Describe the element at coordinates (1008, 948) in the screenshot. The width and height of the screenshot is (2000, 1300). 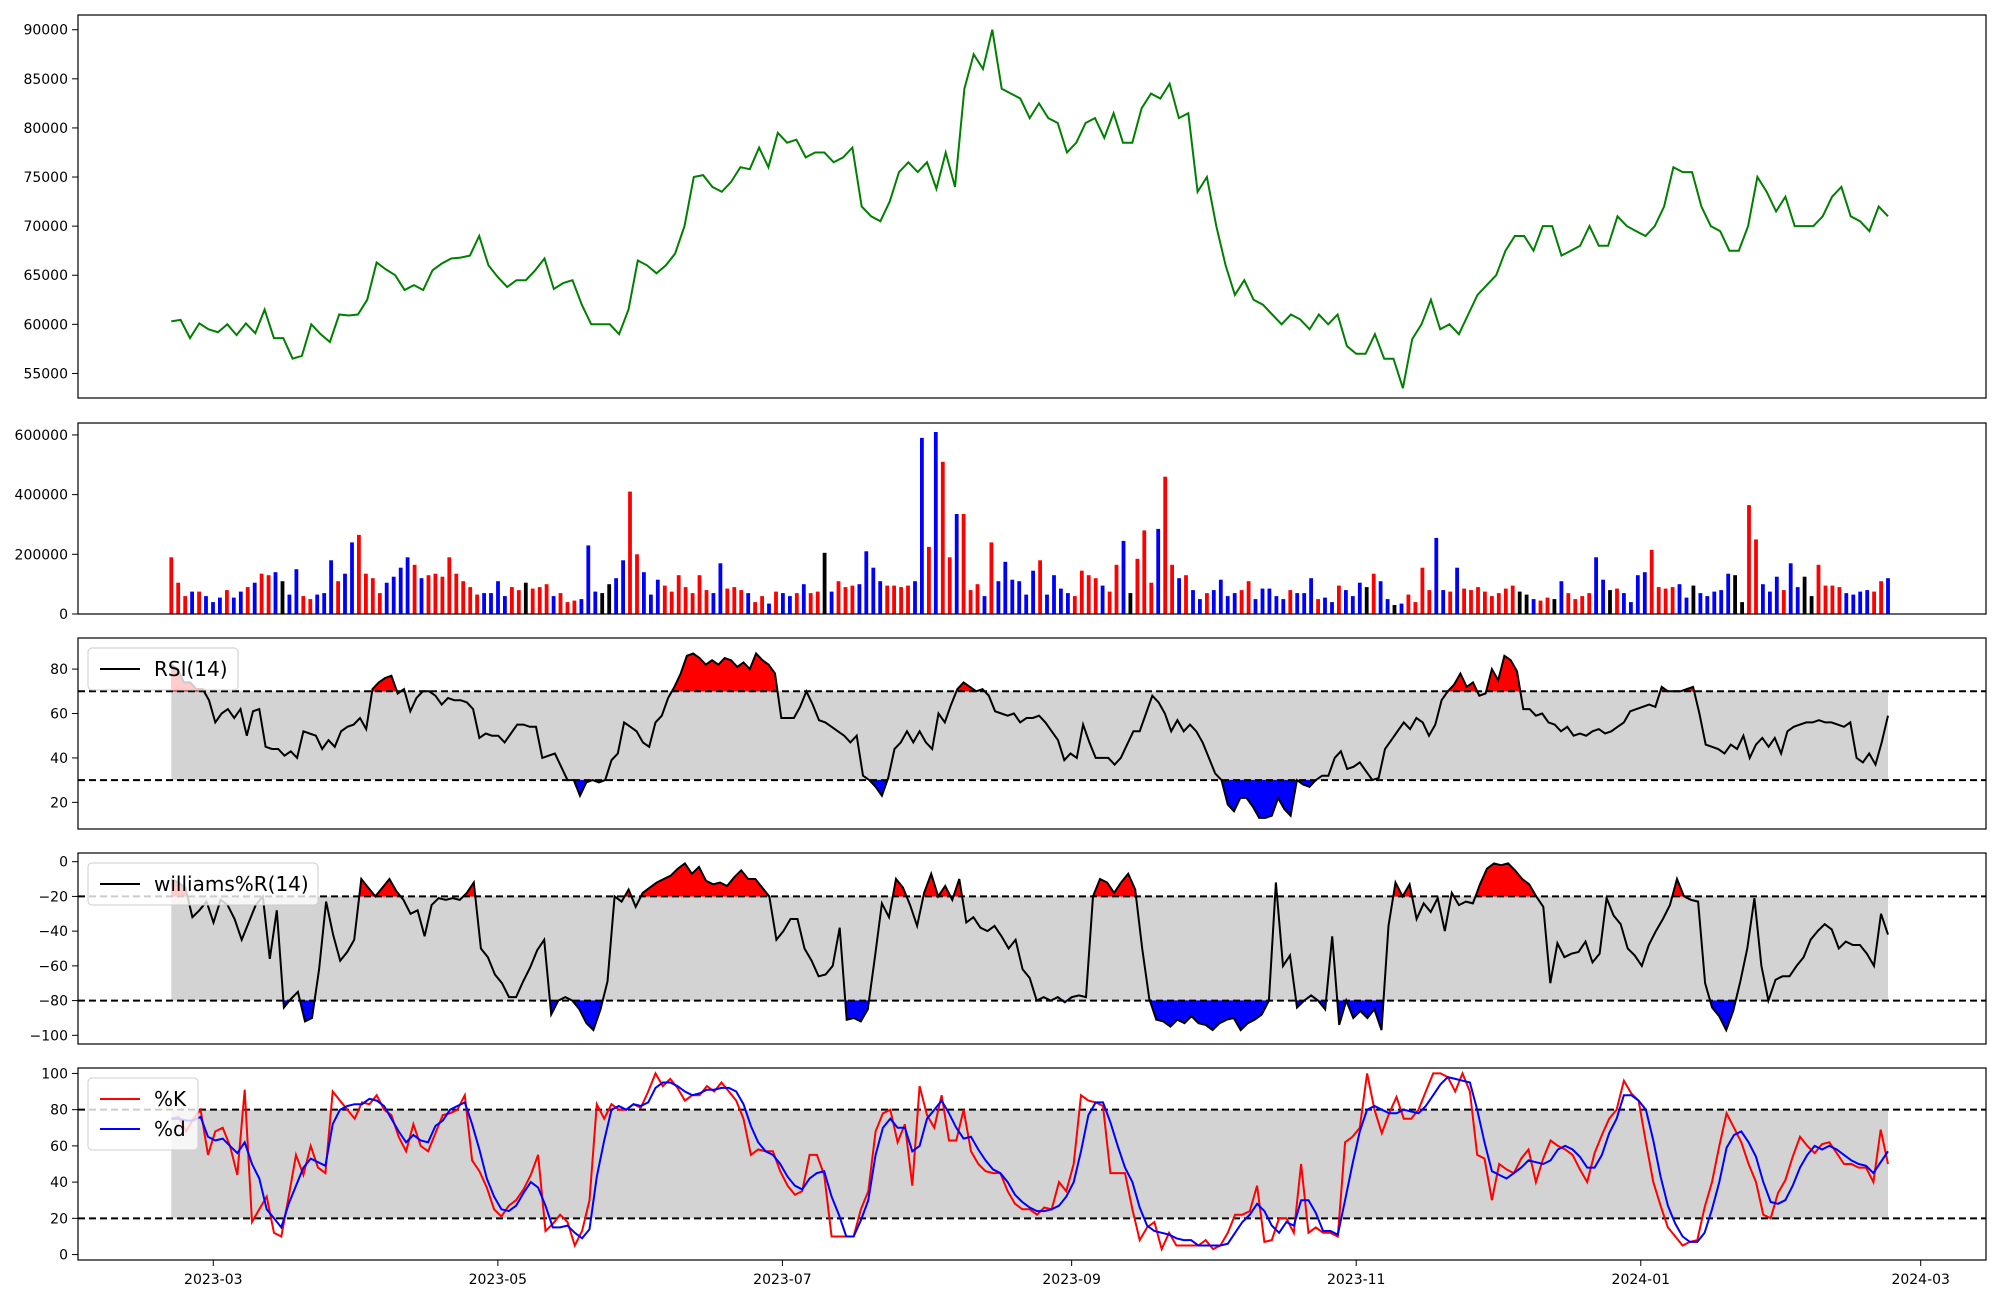
I see `williams-panel: −100 −80 −60 −40 −20 0 williams%R(14)` at that location.